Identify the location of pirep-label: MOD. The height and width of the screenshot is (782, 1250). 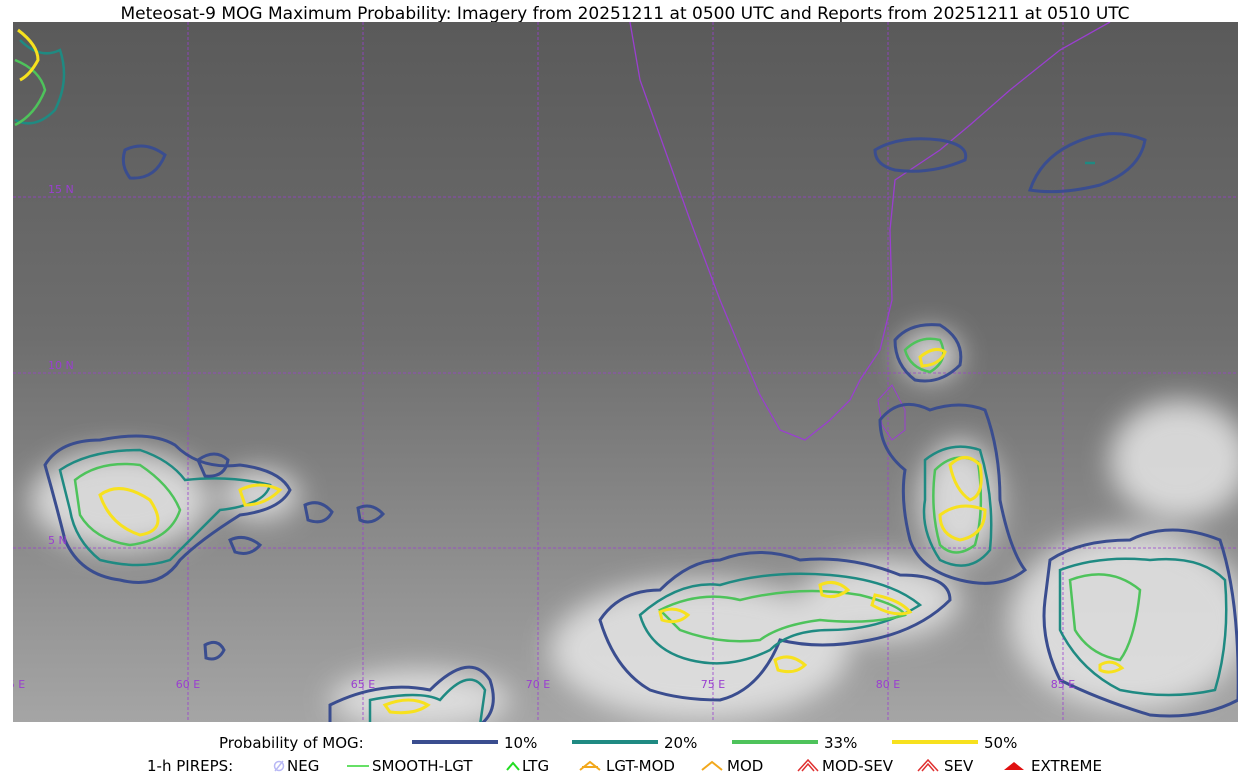
(745, 766).